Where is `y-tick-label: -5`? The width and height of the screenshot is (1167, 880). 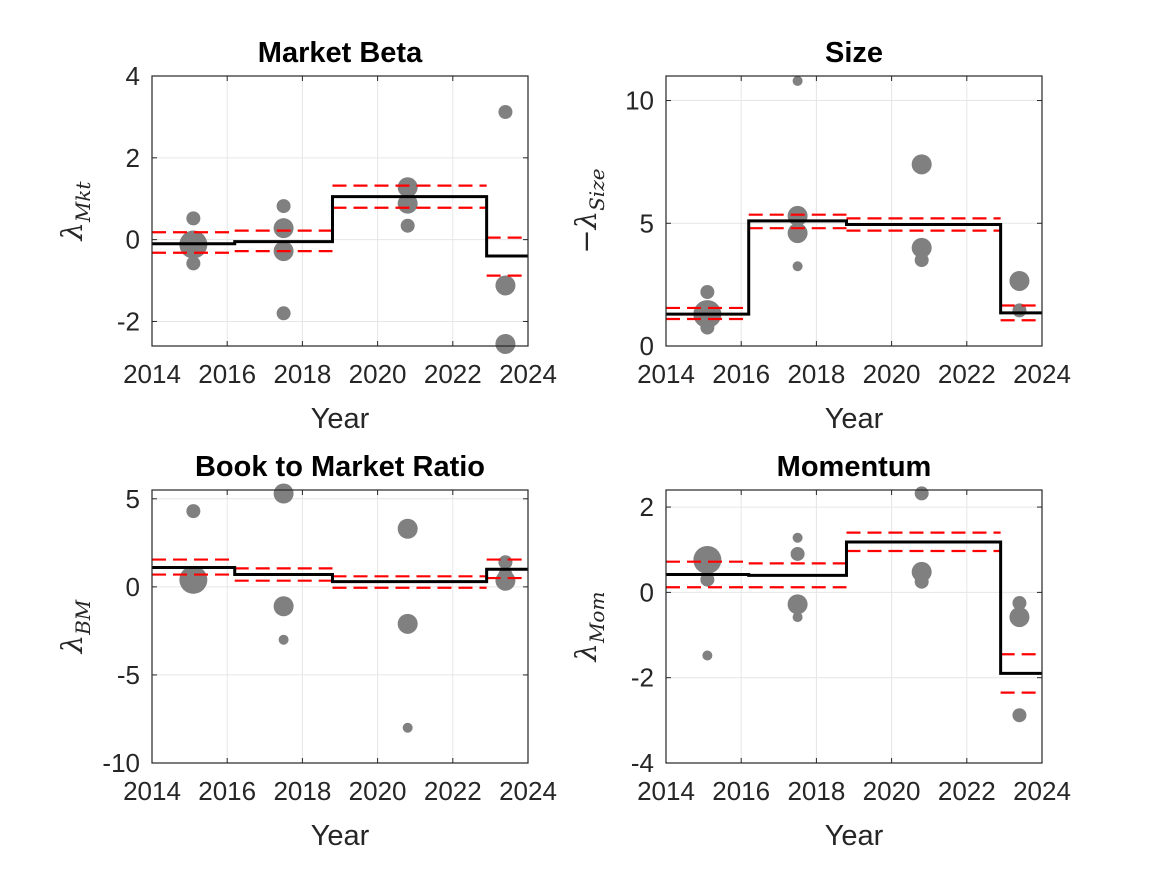
y-tick-label: -5 is located at coordinates (128, 675).